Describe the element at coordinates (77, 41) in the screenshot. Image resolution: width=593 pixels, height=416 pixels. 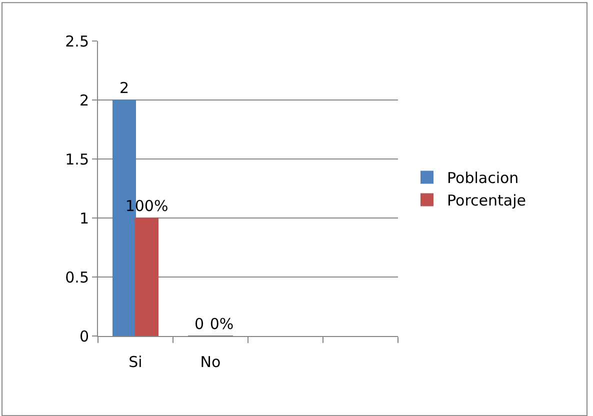
I see `y-tick-label: 2.5` at that location.